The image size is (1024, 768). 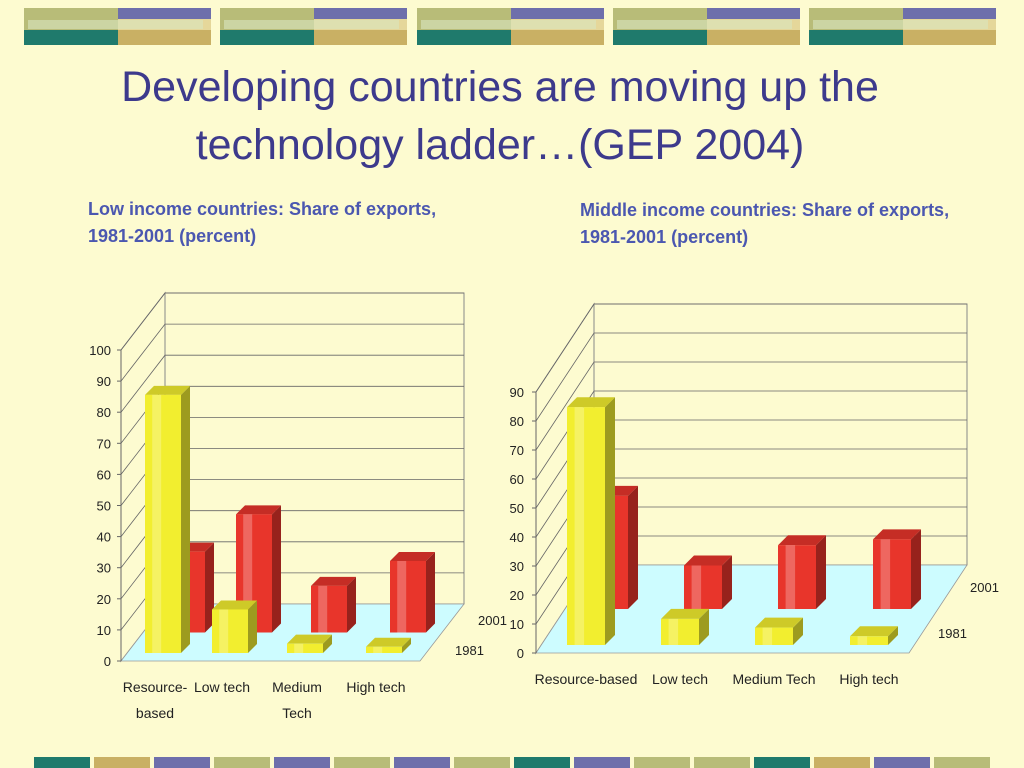 What do you see at coordinates (155, 687) in the screenshot?
I see `x-category-label: Resource-` at bounding box center [155, 687].